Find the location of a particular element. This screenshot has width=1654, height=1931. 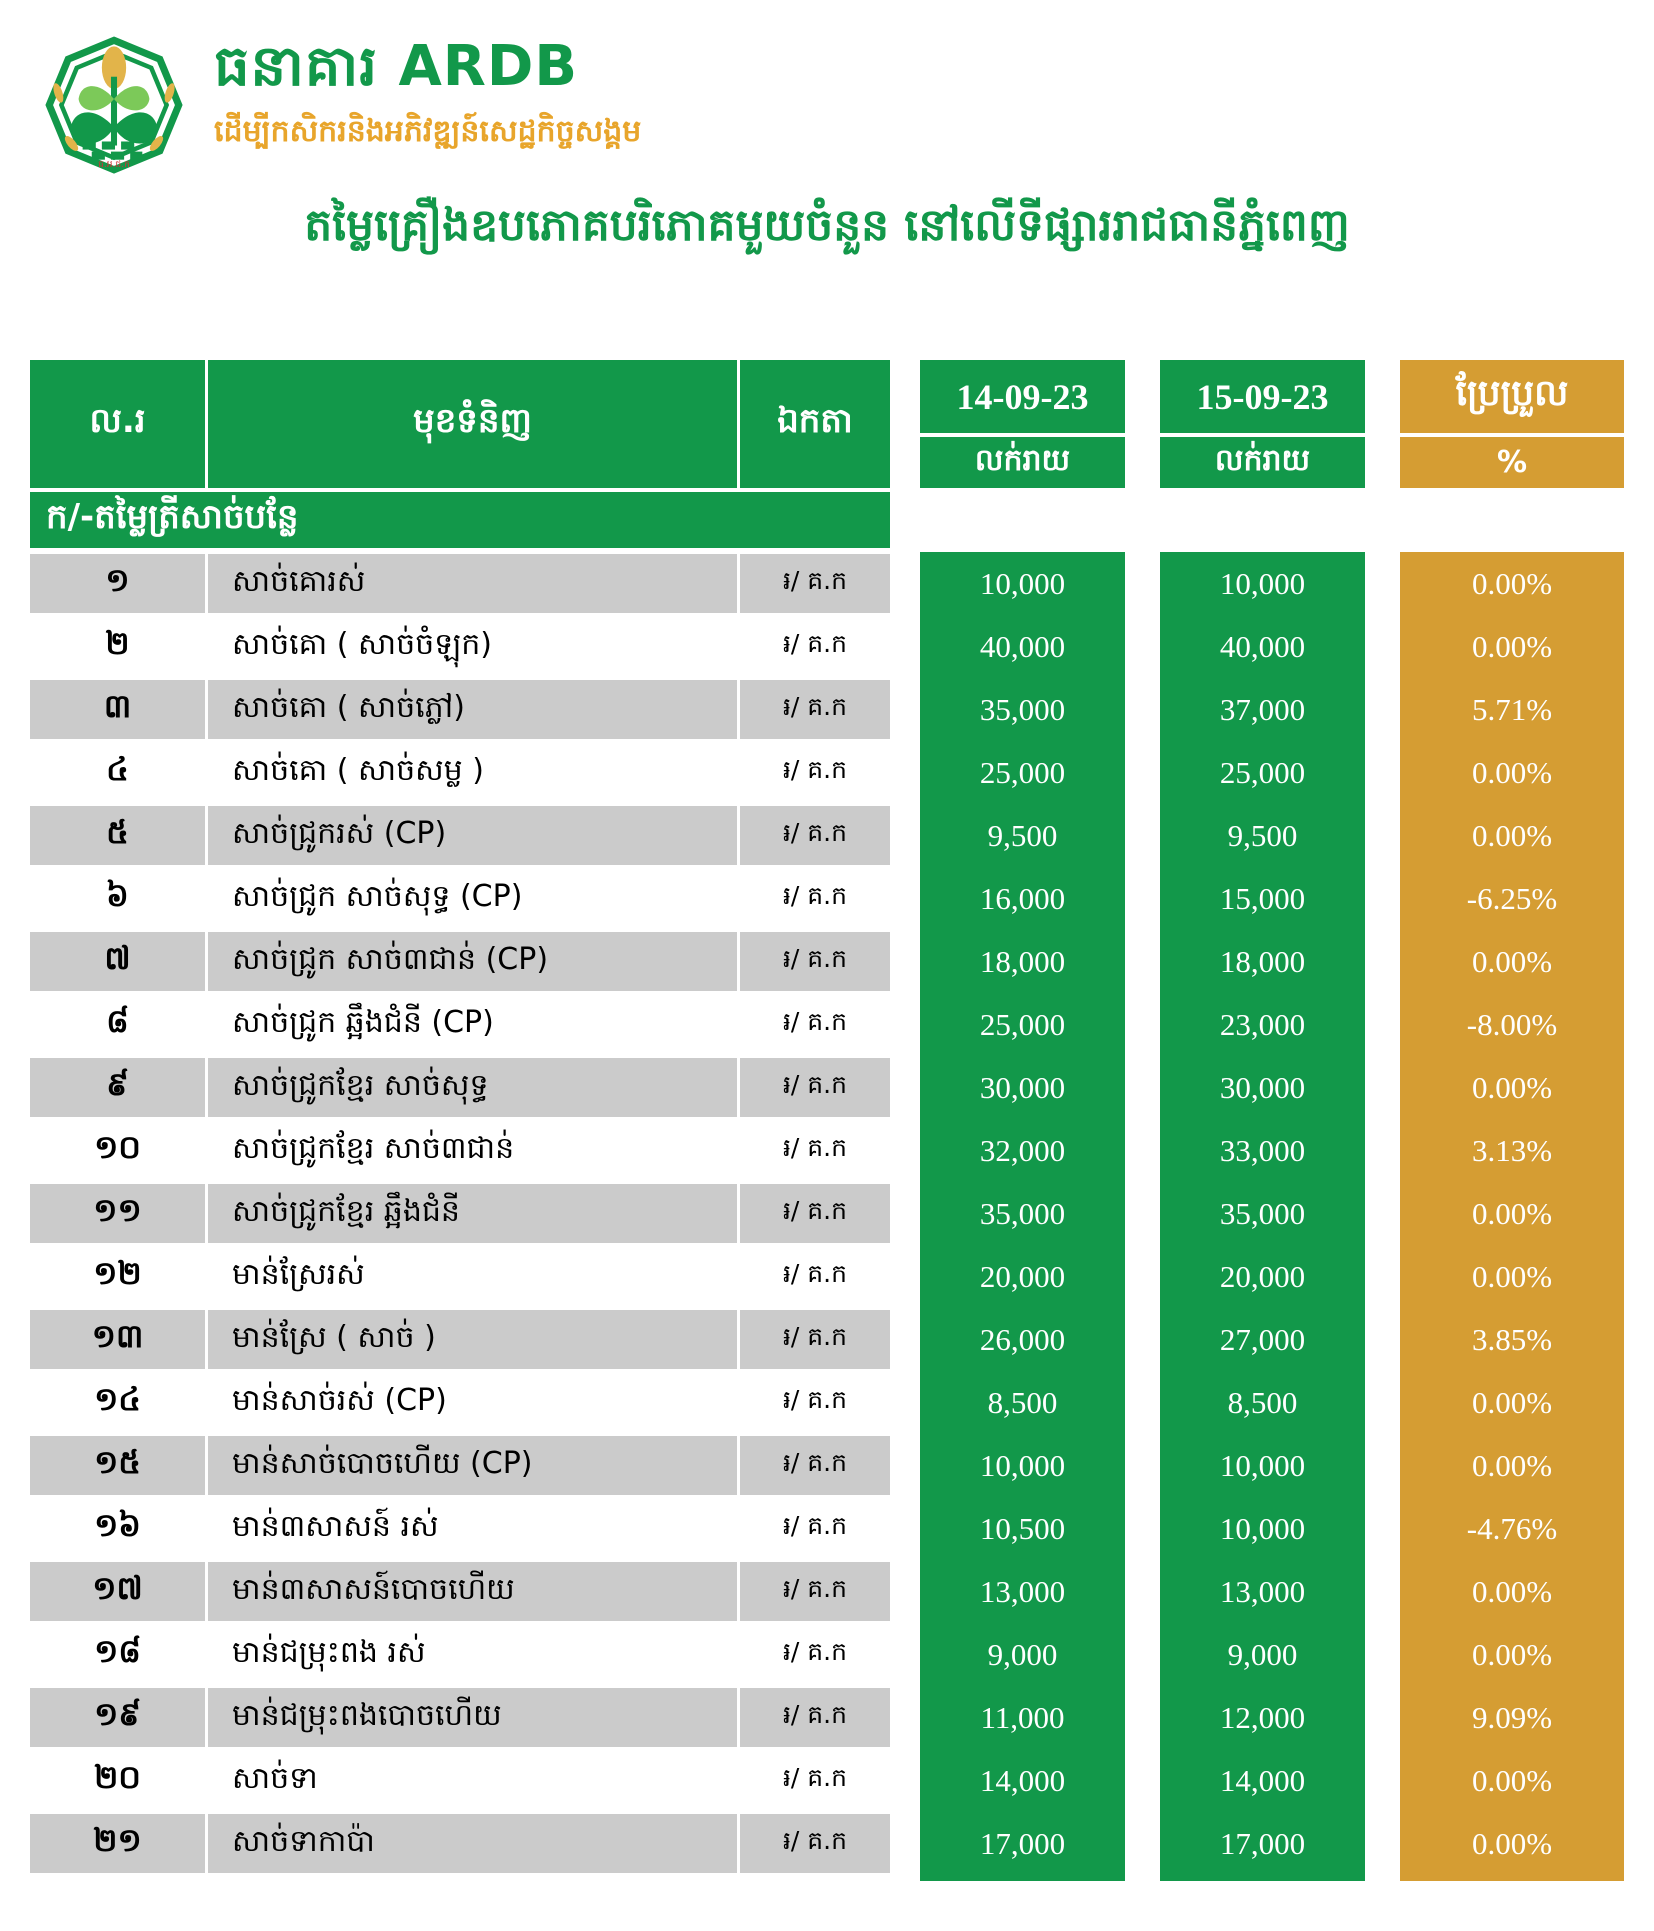

row-number: ៨ is located at coordinates (117, 1024).